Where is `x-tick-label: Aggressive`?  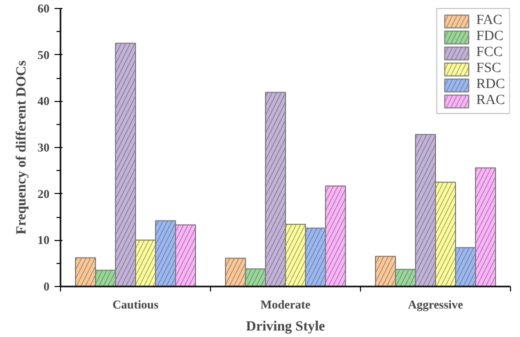 x-tick-label: Aggressive is located at coordinates (436, 305).